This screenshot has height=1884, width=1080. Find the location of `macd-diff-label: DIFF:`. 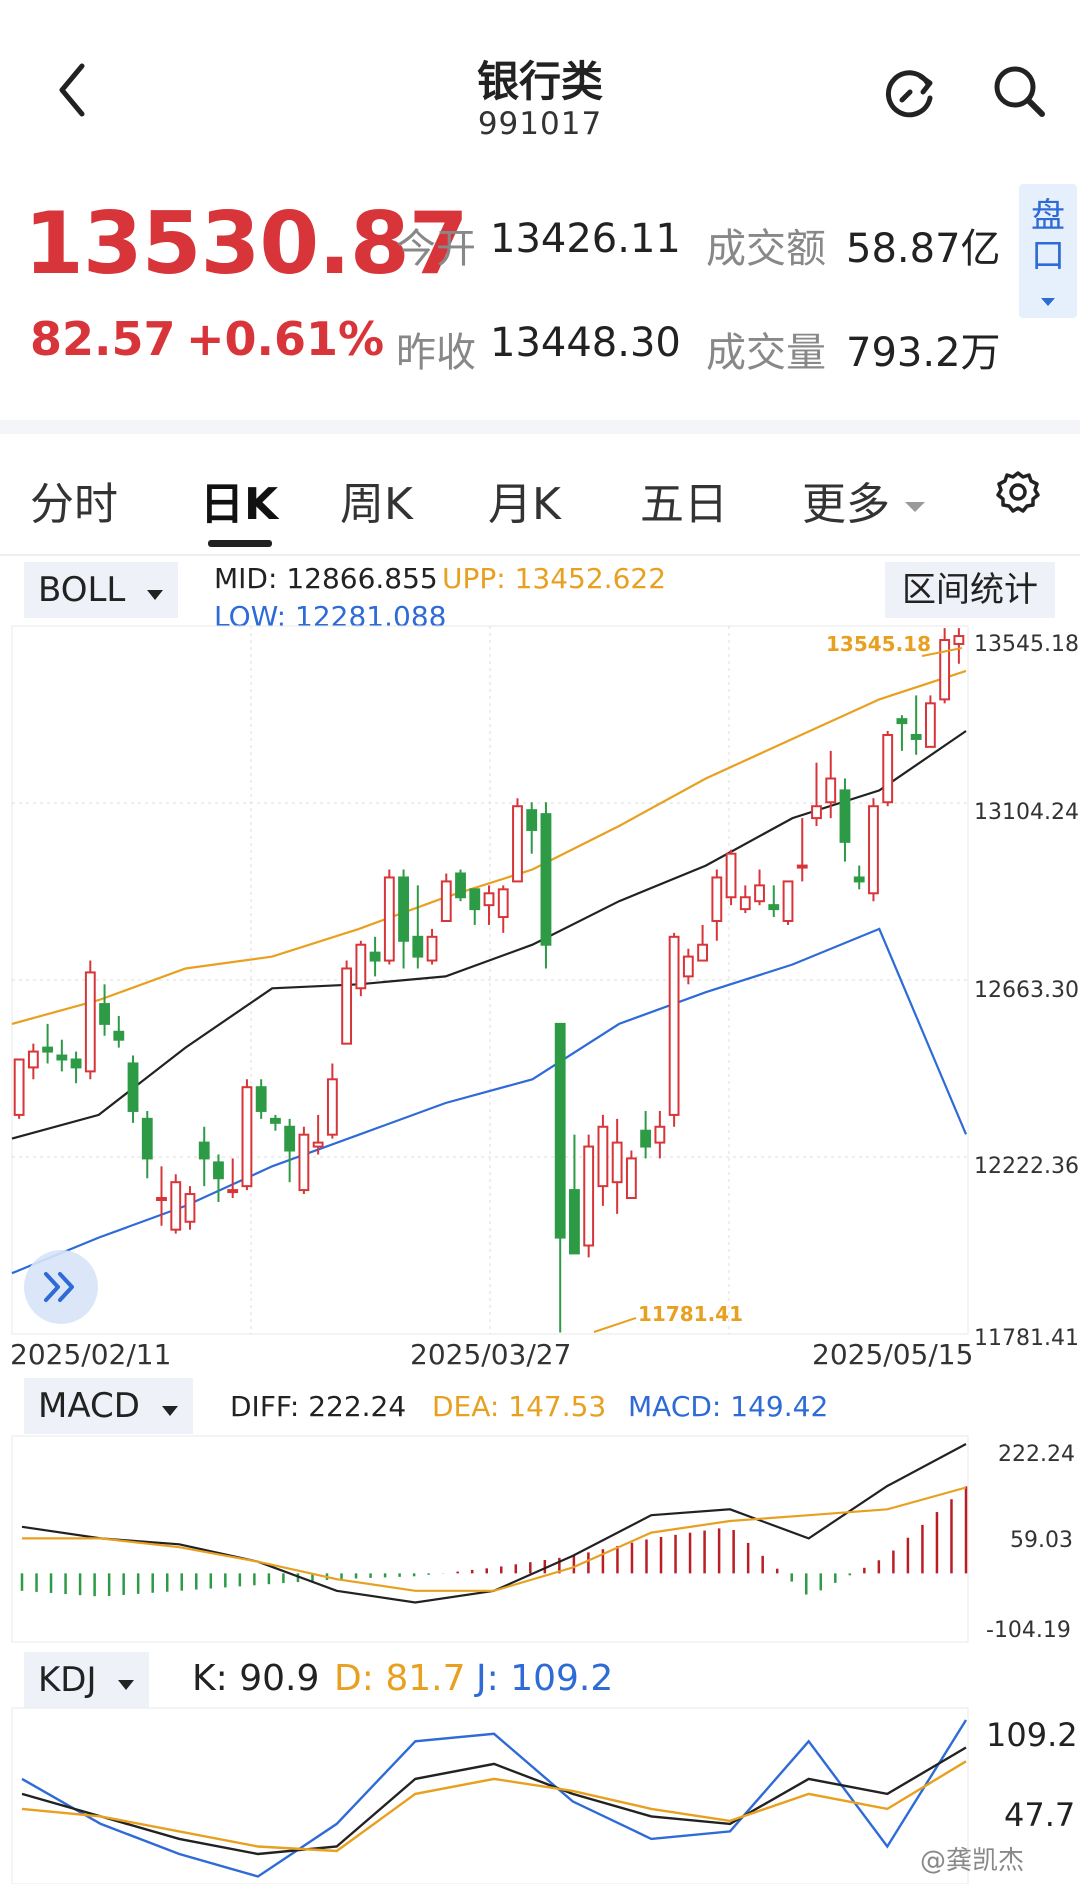

macd-diff-label: DIFF: is located at coordinates (265, 1406).